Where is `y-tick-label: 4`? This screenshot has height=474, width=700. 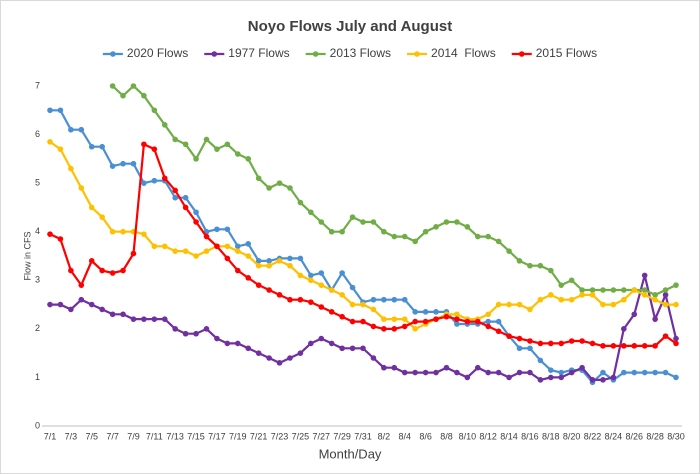 y-tick-label: 4 is located at coordinates (37, 231).